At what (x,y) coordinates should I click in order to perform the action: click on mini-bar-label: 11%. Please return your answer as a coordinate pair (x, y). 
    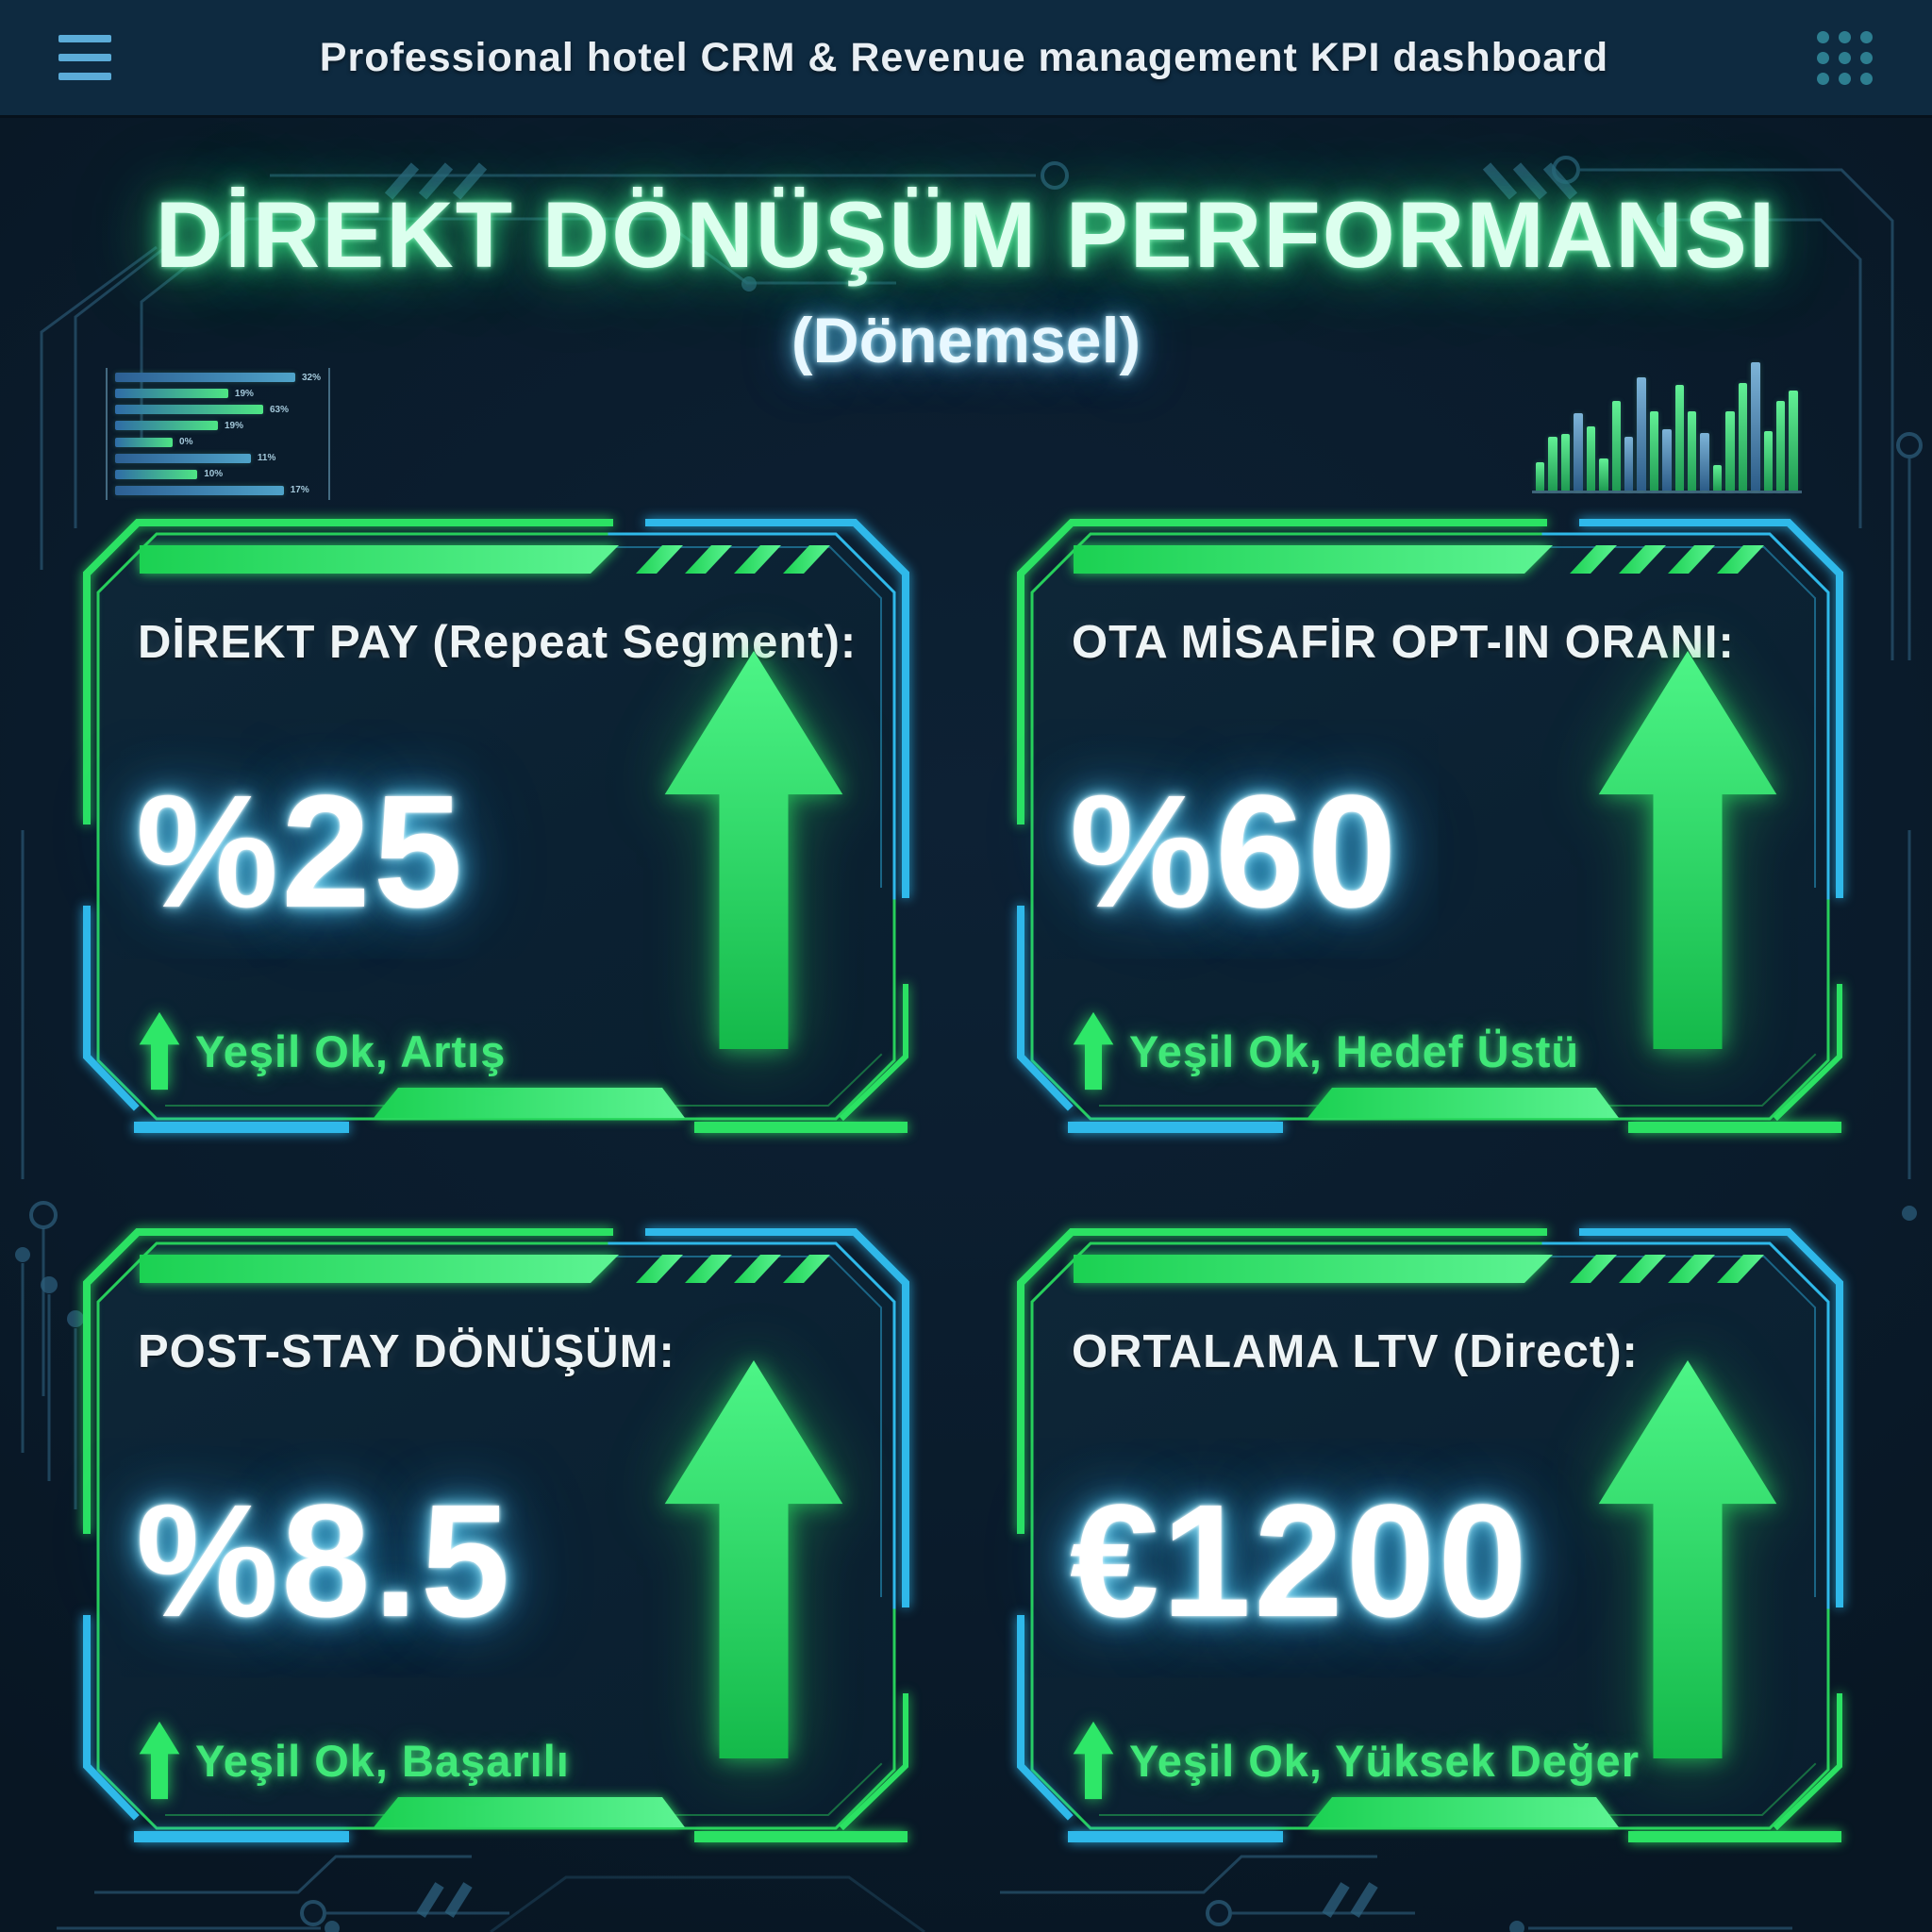
    Looking at the image, I should click on (266, 459).